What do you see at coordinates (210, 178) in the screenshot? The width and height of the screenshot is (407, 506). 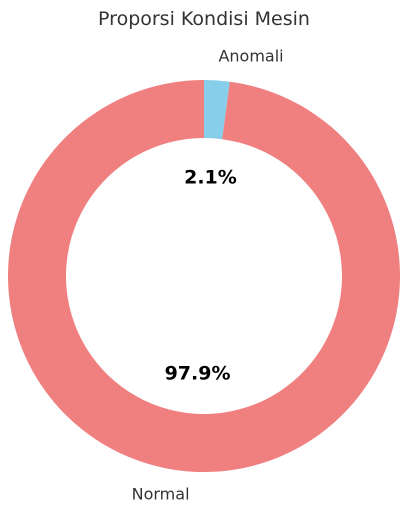 I see `slice-percent-anomali: 2.1%` at bounding box center [210, 178].